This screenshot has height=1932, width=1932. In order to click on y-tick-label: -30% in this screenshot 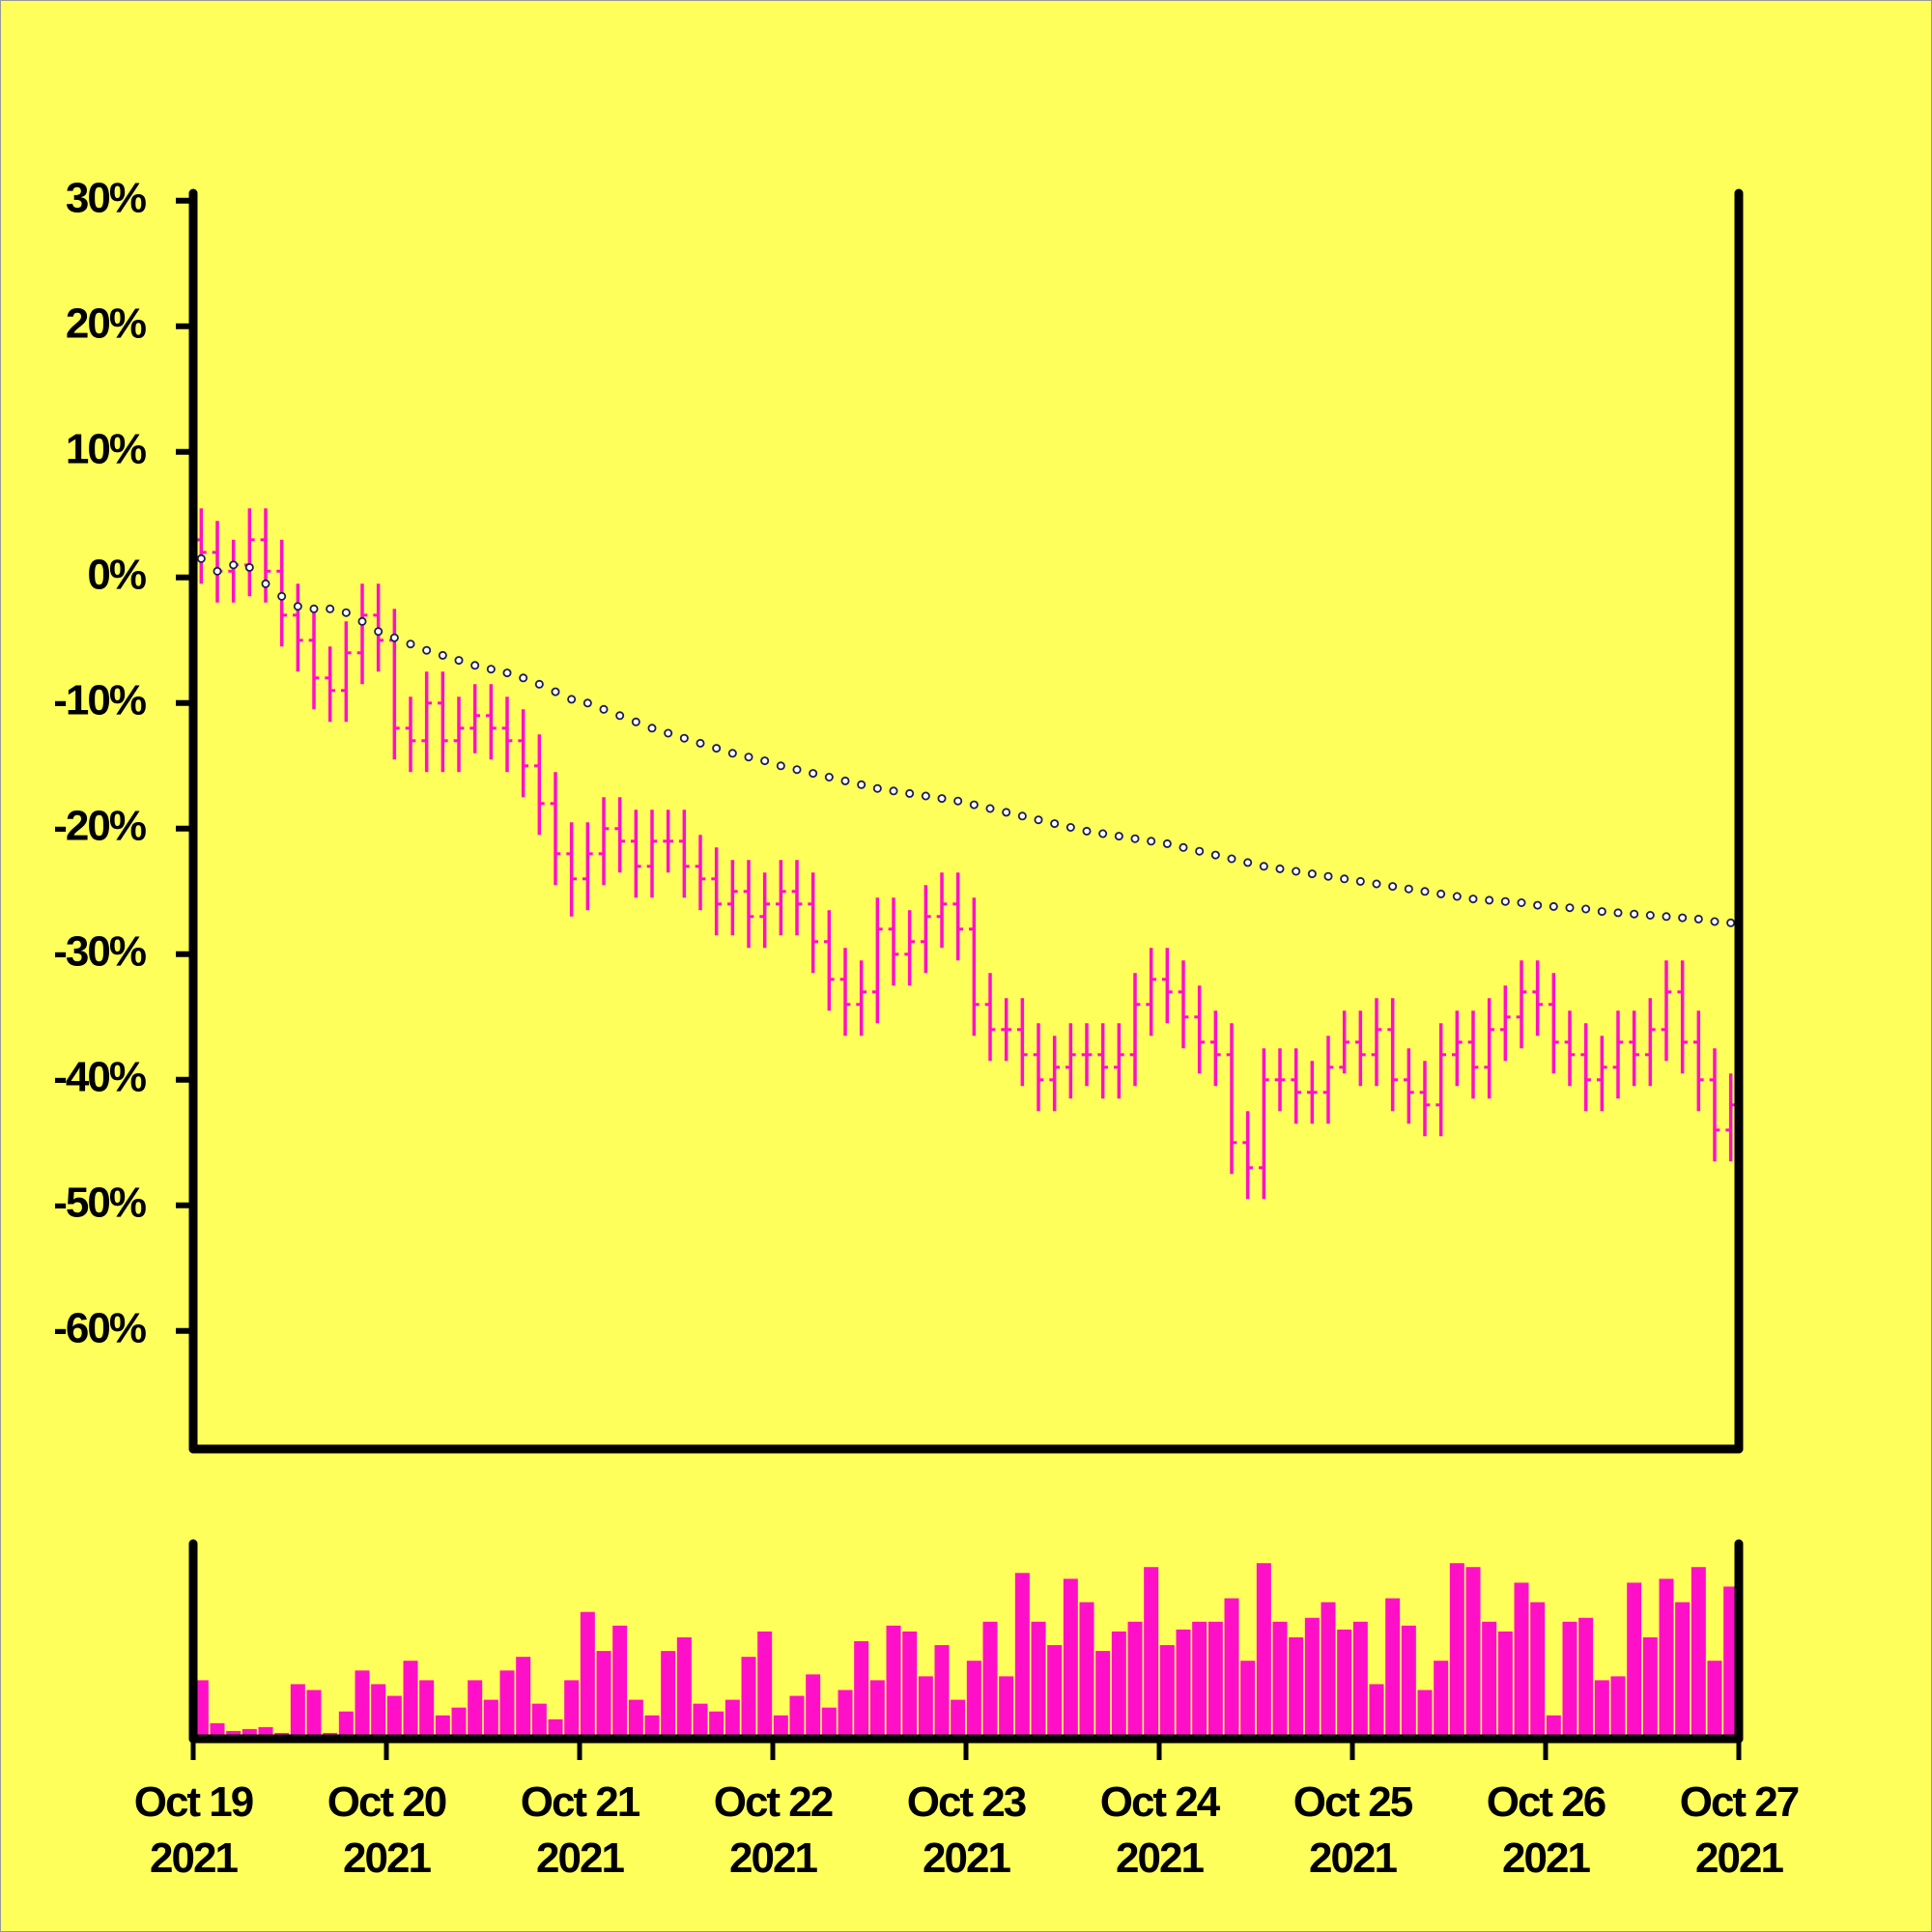, I will do `click(99, 951)`.